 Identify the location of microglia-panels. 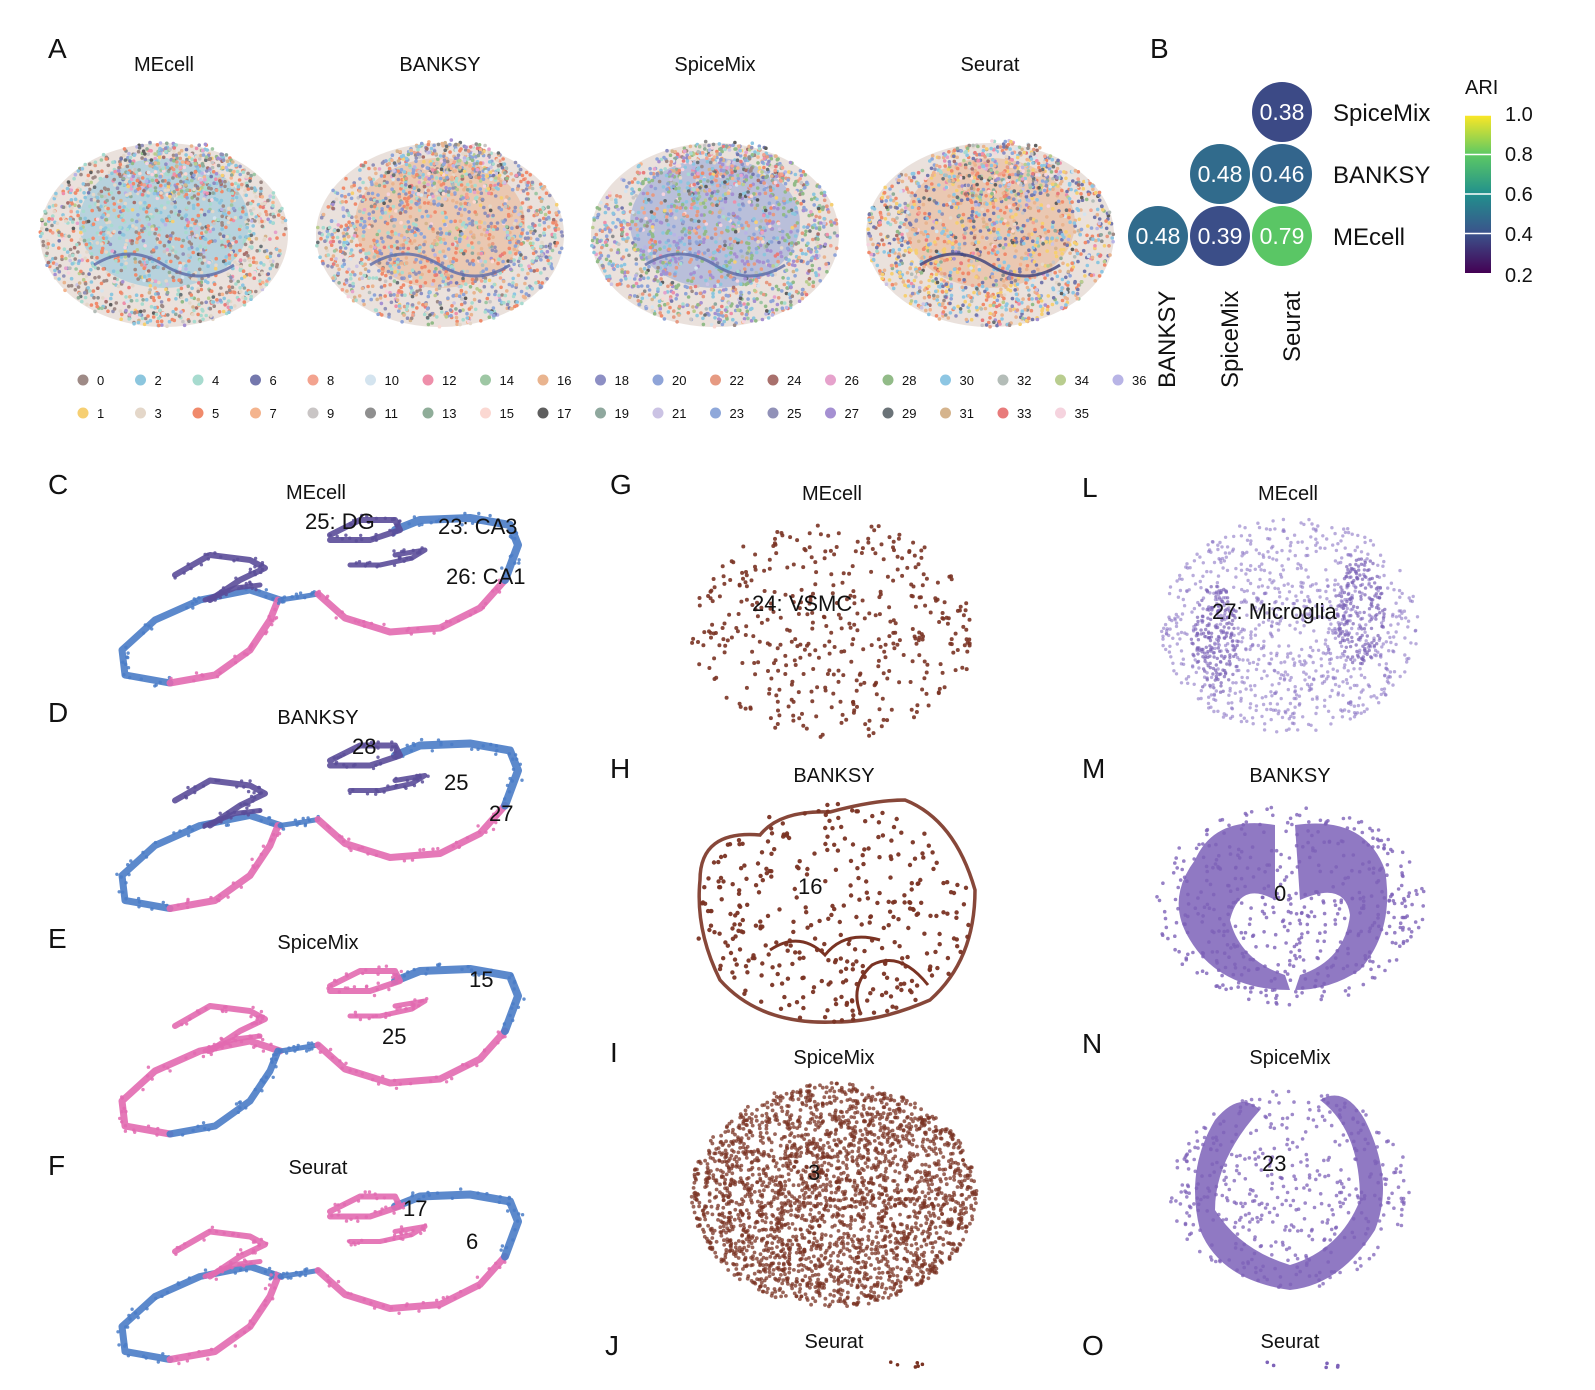
(1290, 943).